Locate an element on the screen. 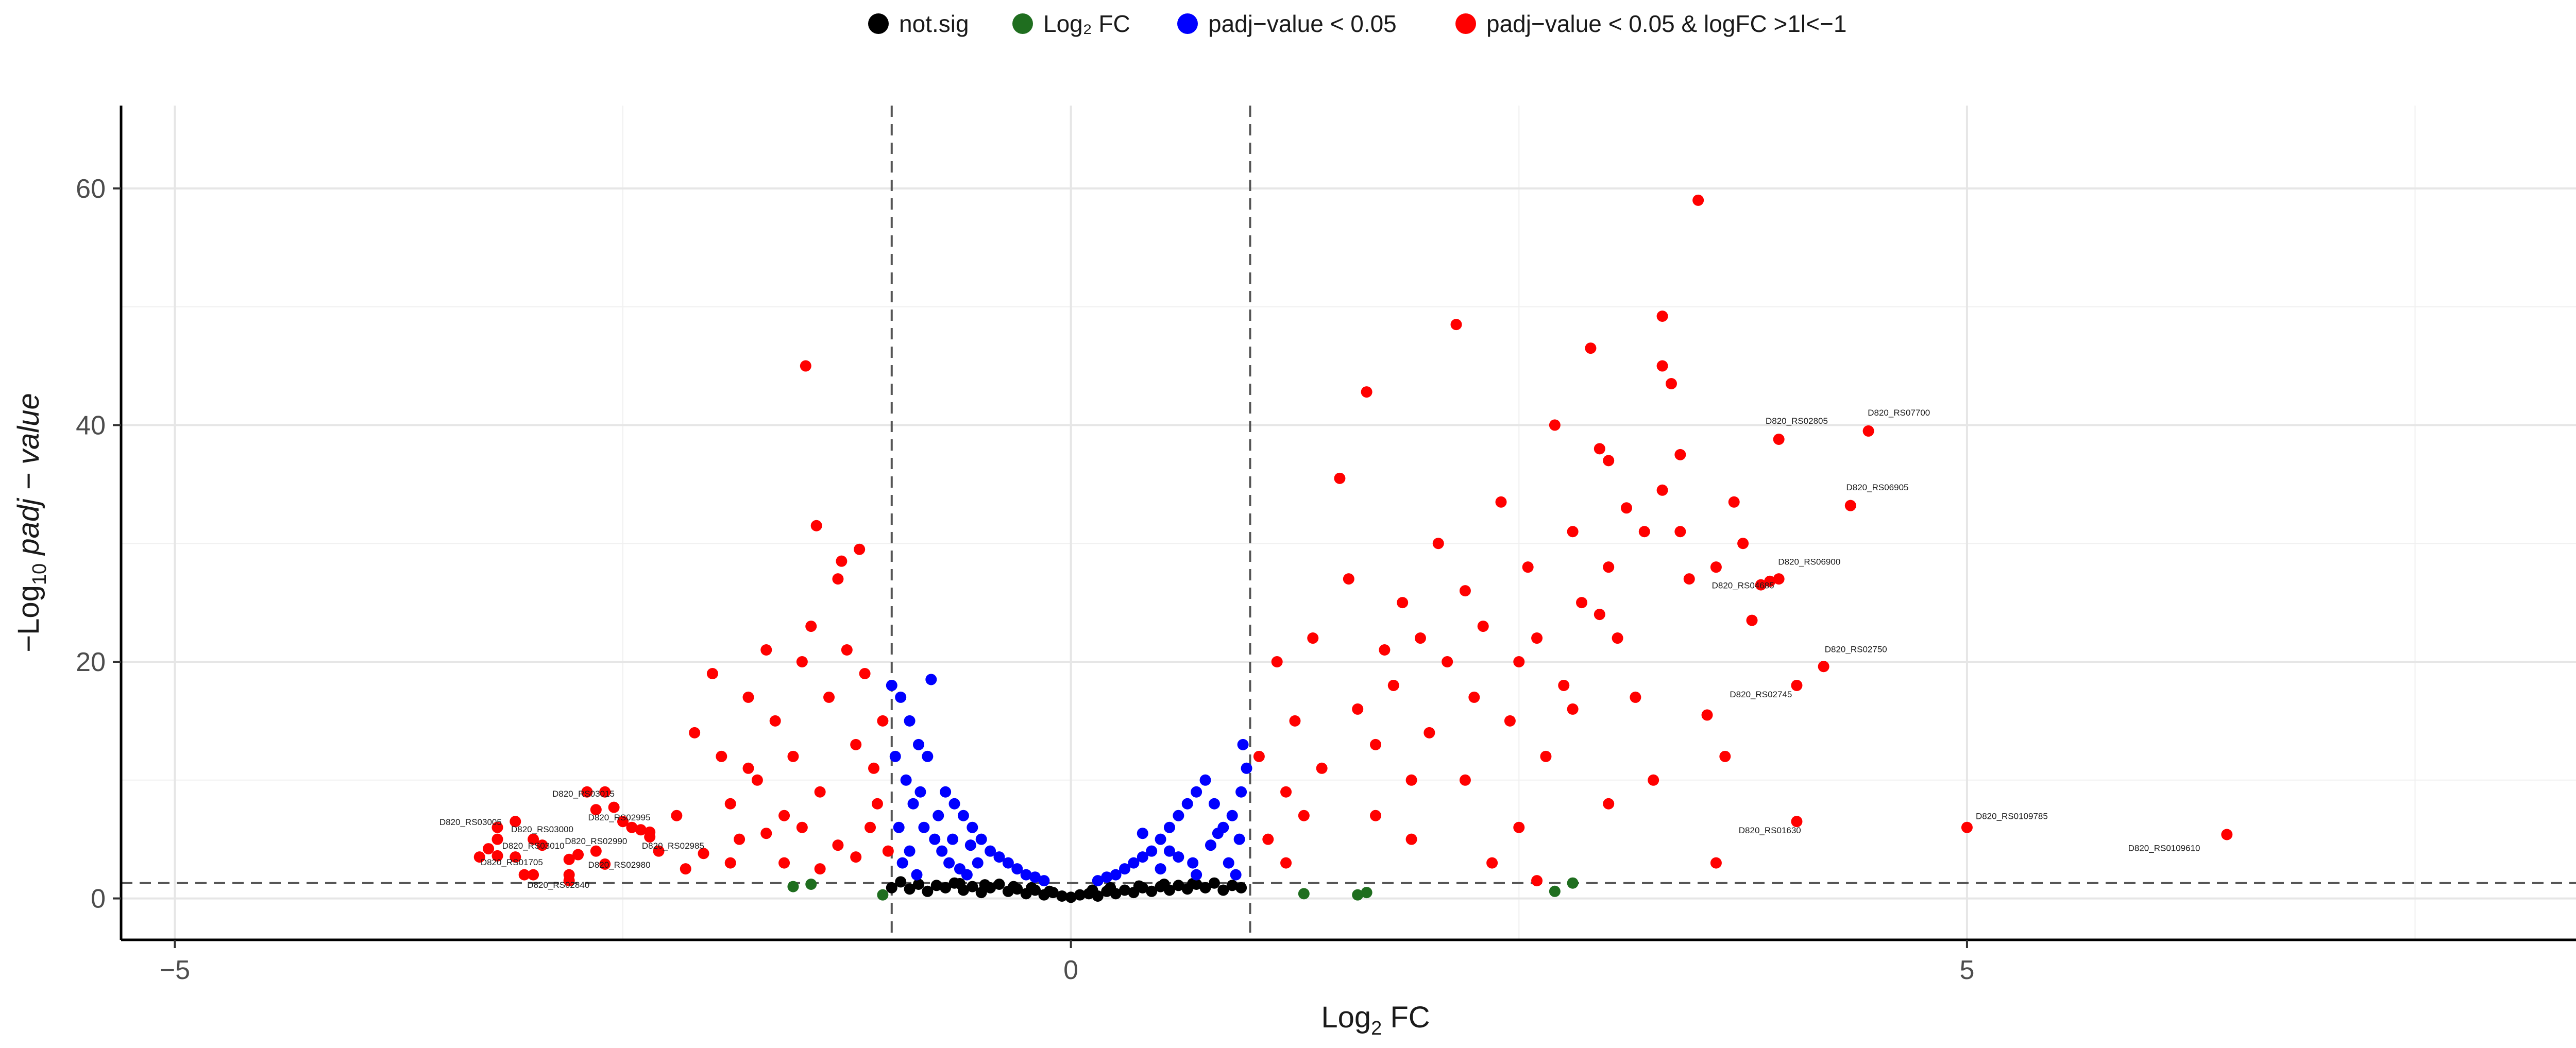 Image resolution: width=2576 pixels, height=1048 pixels. legend-marker is located at coordinates (1022, 23).